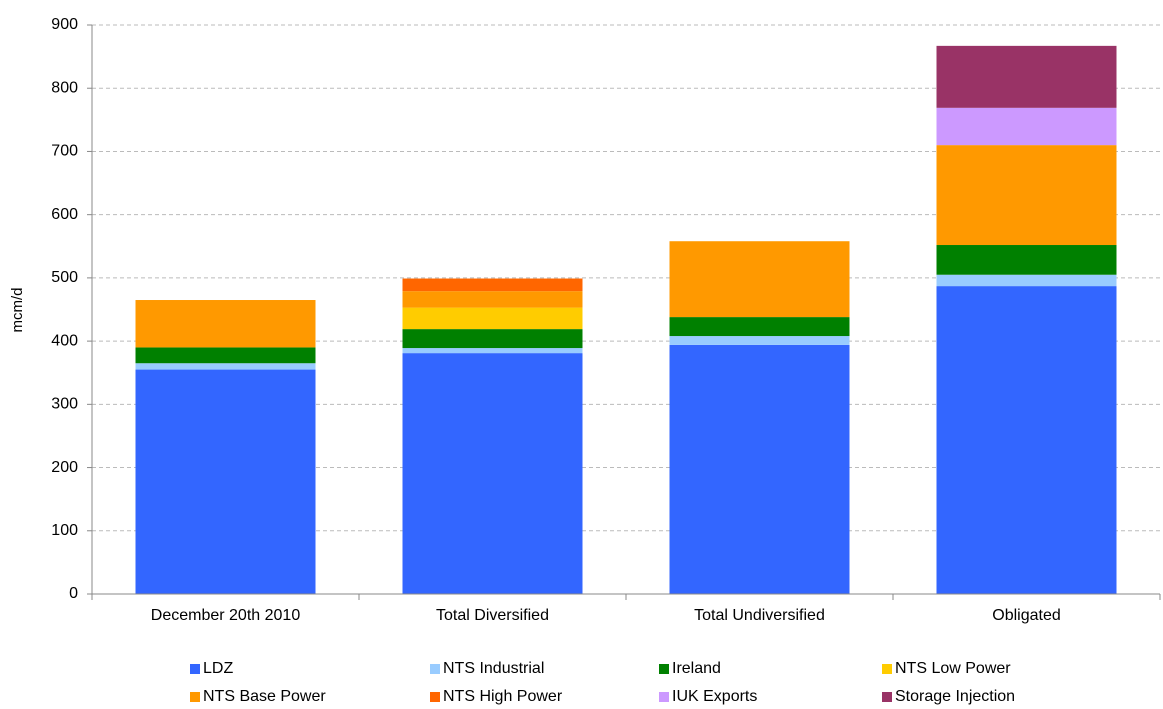 The image size is (1163, 709). Describe the element at coordinates (64, 151) in the screenshot. I see `y-tick-label: 700` at that location.